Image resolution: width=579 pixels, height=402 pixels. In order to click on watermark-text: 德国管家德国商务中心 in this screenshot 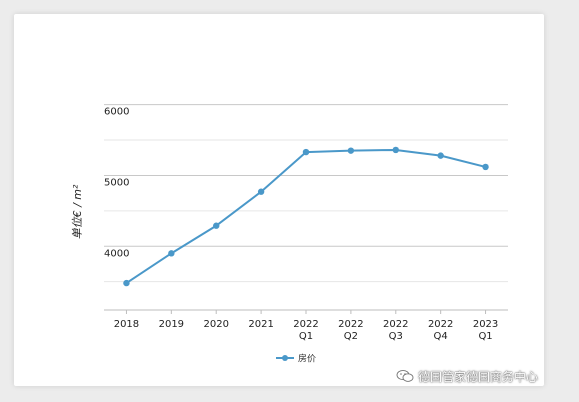, I will do `click(478, 376)`.